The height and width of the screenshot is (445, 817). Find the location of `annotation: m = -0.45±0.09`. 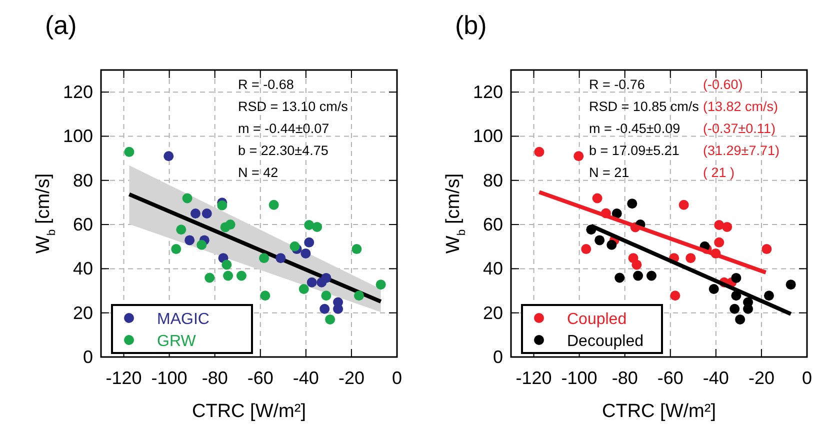

annotation: m = -0.45±0.09 is located at coordinates (634, 128).